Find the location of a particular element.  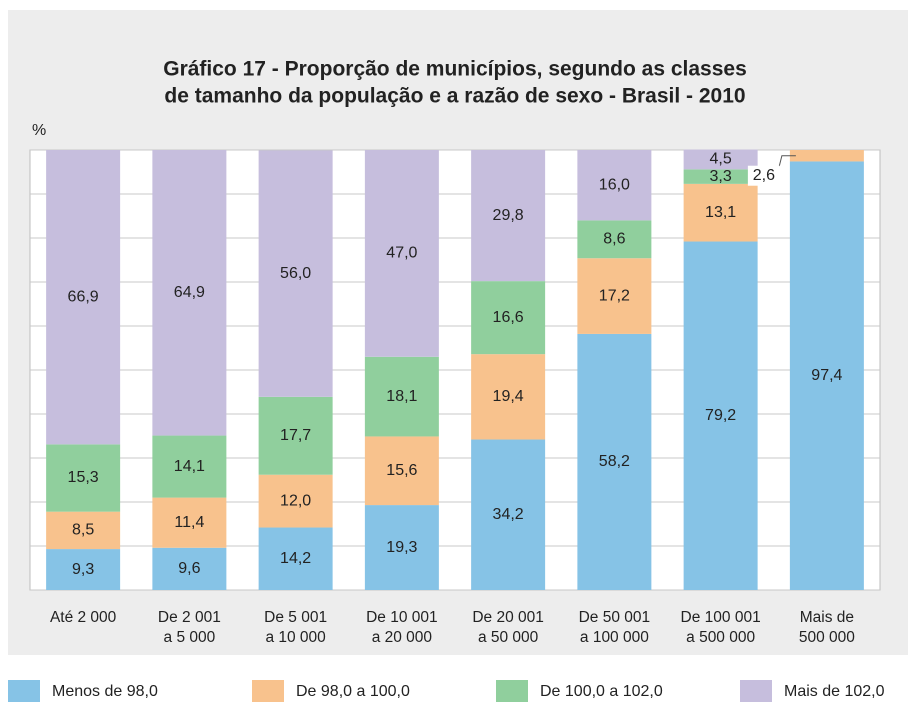

x-tick-label: De 20 001 a 50 000 is located at coordinates (508, 627).